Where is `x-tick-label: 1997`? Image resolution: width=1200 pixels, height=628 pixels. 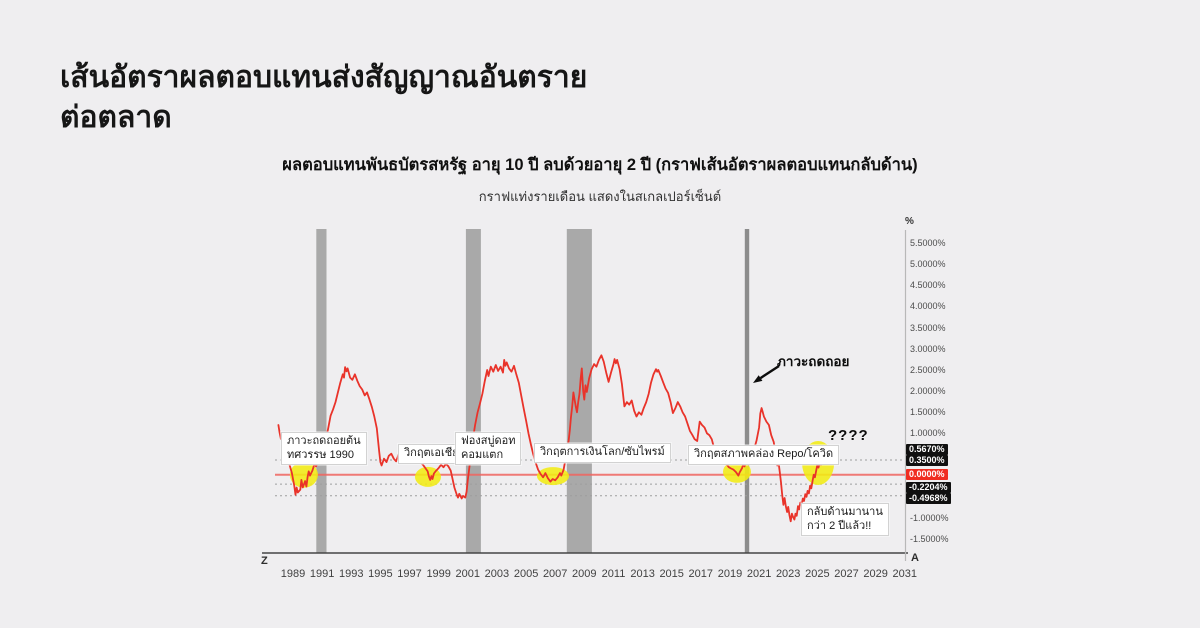
x-tick-label: 1997 is located at coordinates (409, 574).